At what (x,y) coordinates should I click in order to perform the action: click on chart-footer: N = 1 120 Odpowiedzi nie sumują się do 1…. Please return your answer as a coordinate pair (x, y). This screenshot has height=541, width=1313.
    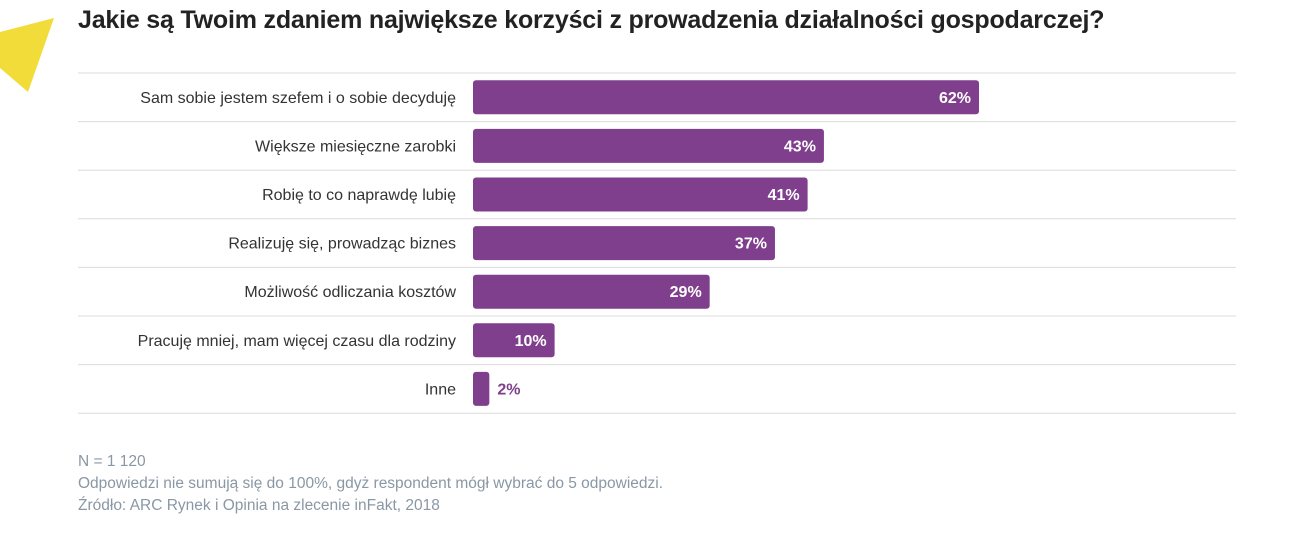
    Looking at the image, I should click on (370, 484).